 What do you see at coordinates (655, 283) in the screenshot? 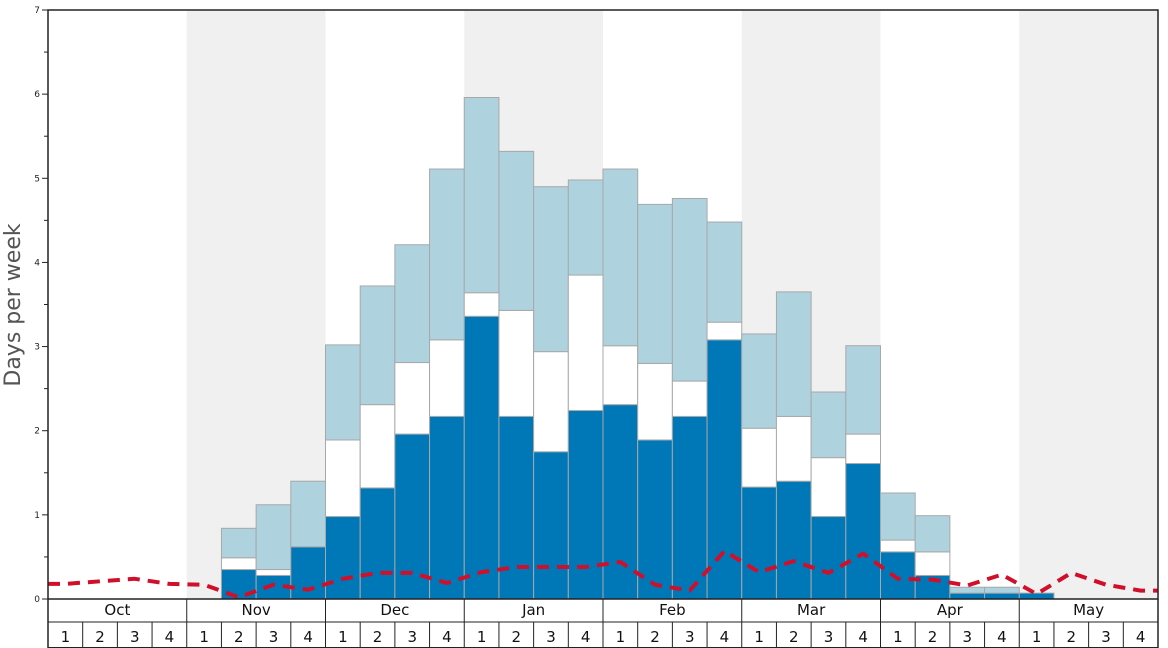
I see `bar-segment-s3-w18` at bounding box center [655, 283].